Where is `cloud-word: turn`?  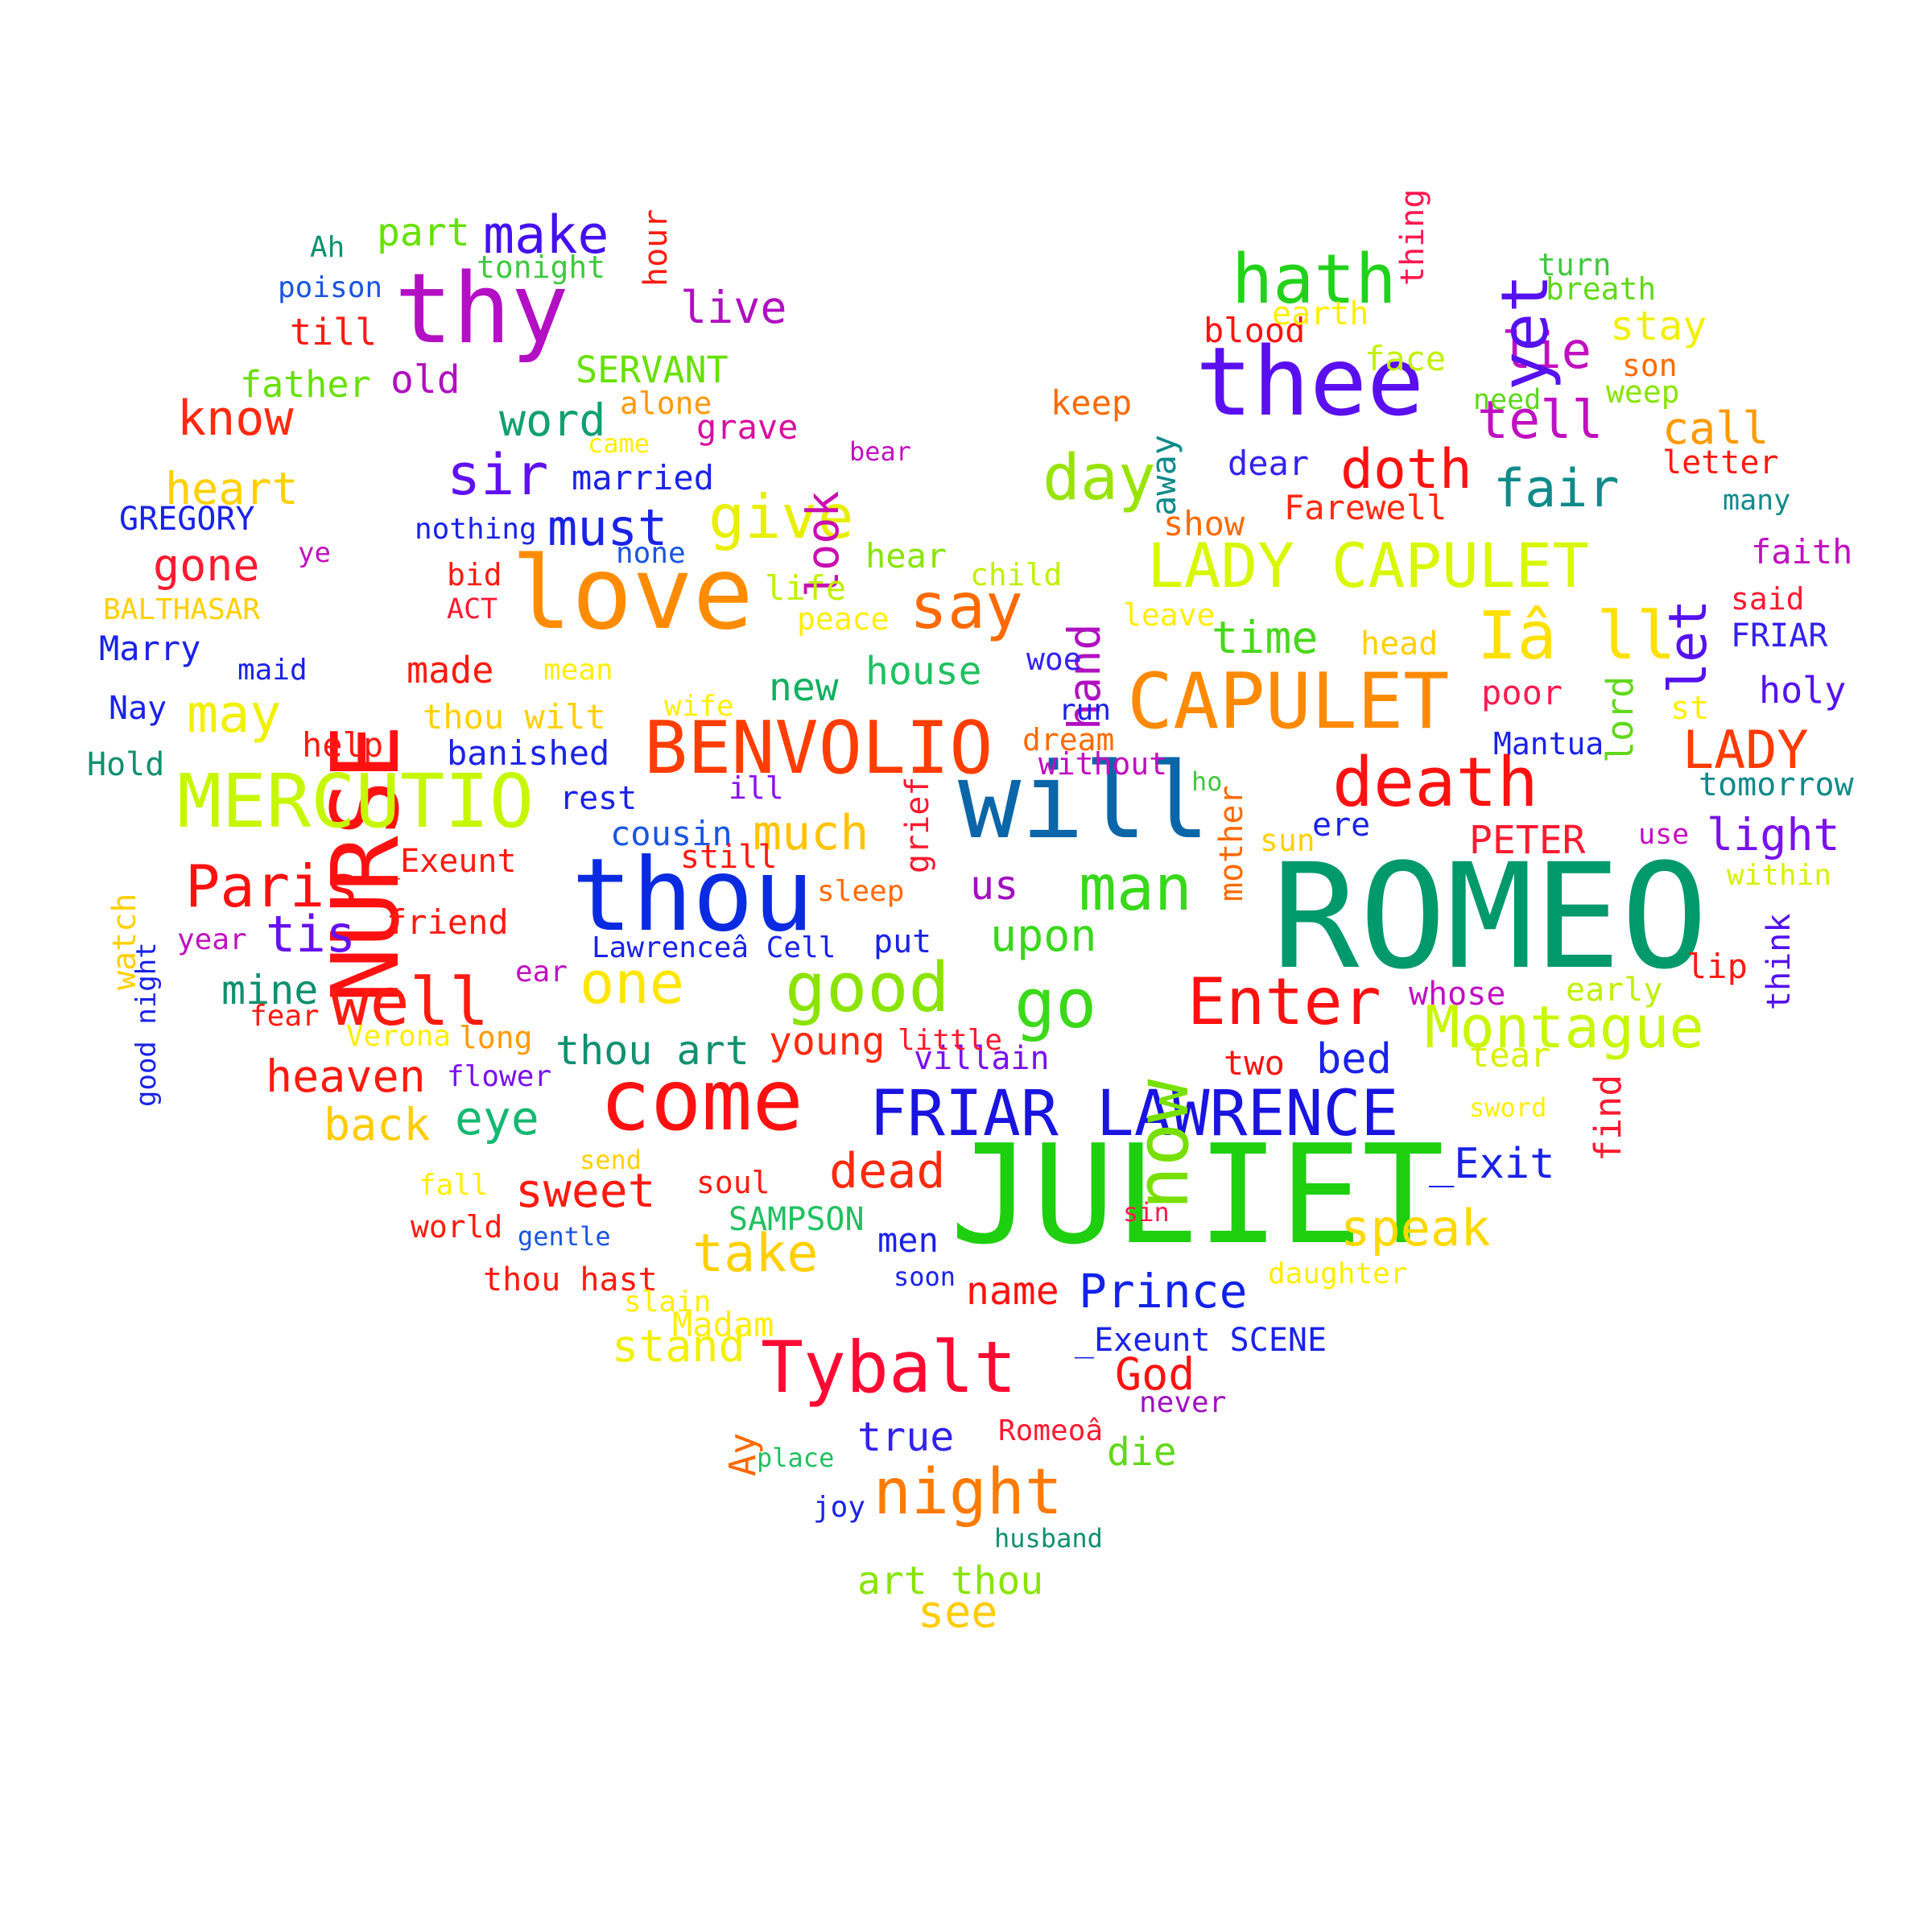 cloud-word: turn is located at coordinates (1575, 265).